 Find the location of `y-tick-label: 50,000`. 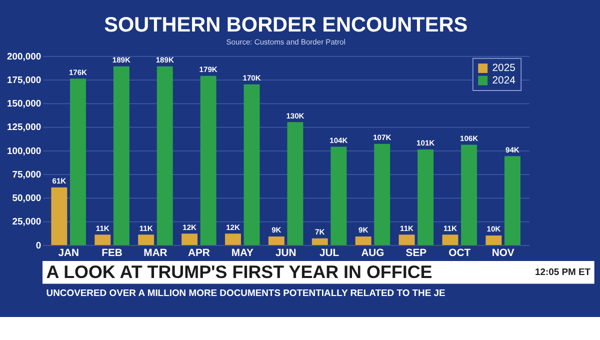

y-tick-label: 50,000 is located at coordinates (27, 198).